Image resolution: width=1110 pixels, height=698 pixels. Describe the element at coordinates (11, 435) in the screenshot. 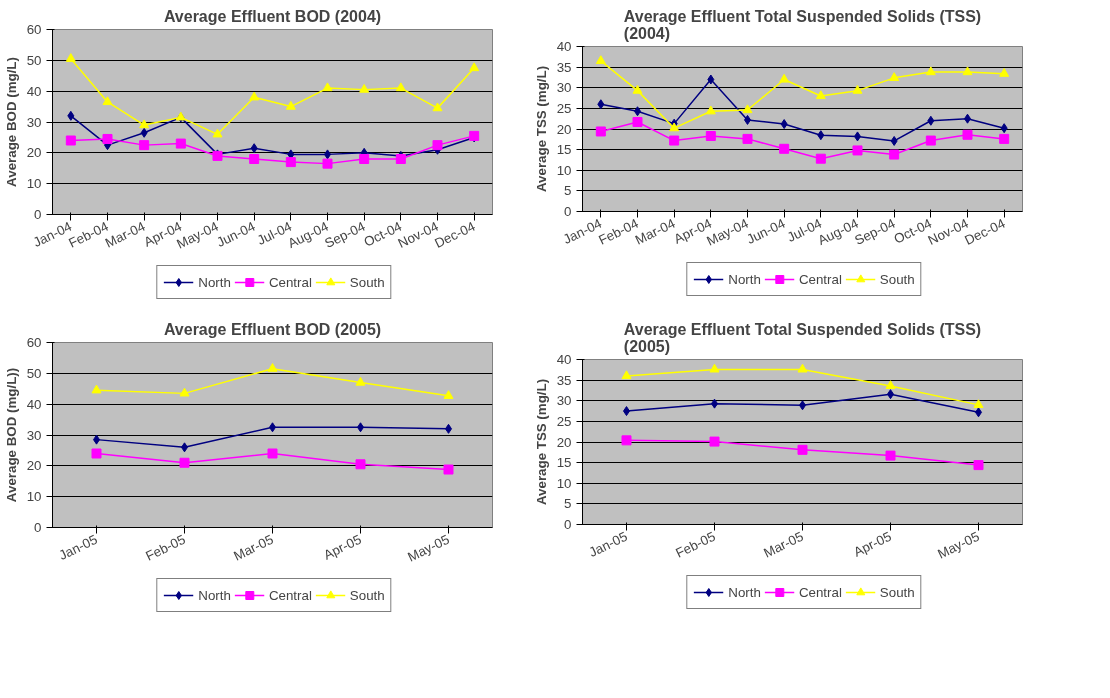

I see `y-axis-title: Average BOD (mg/L))` at that location.